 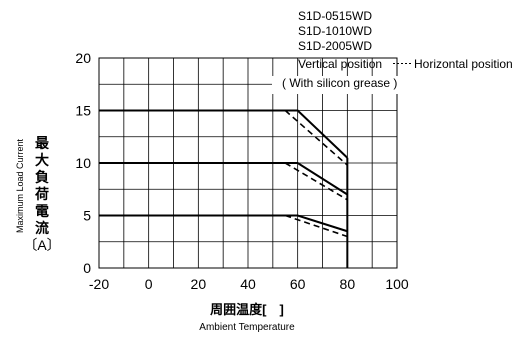 I want to click on y-axis-char-6: 流, so click(x=42, y=228).